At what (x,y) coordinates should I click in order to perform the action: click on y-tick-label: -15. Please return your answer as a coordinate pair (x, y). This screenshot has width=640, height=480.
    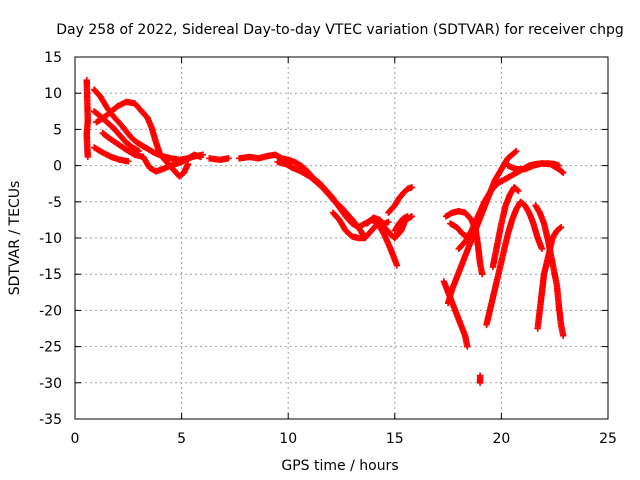
    Looking at the image, I should click on (50, 275).